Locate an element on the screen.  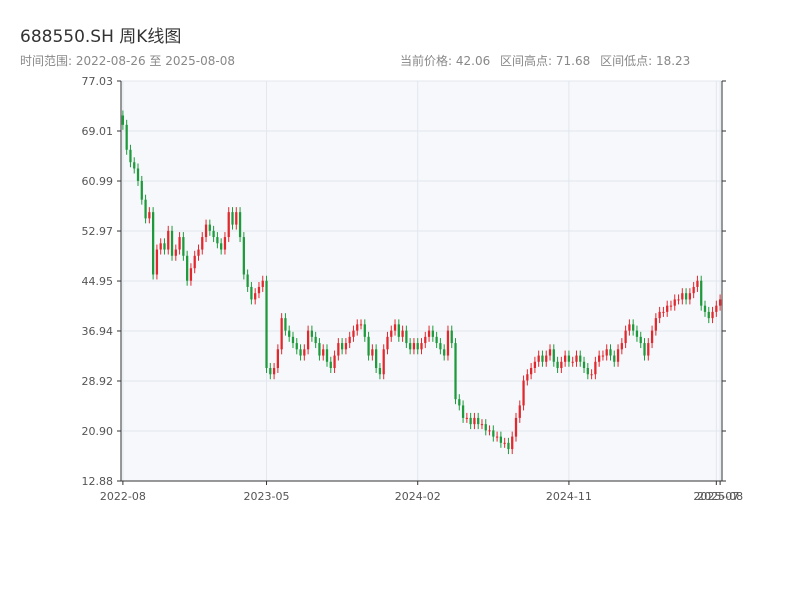
y-tick-label: 28.92 is located at coordinates (98, 381).